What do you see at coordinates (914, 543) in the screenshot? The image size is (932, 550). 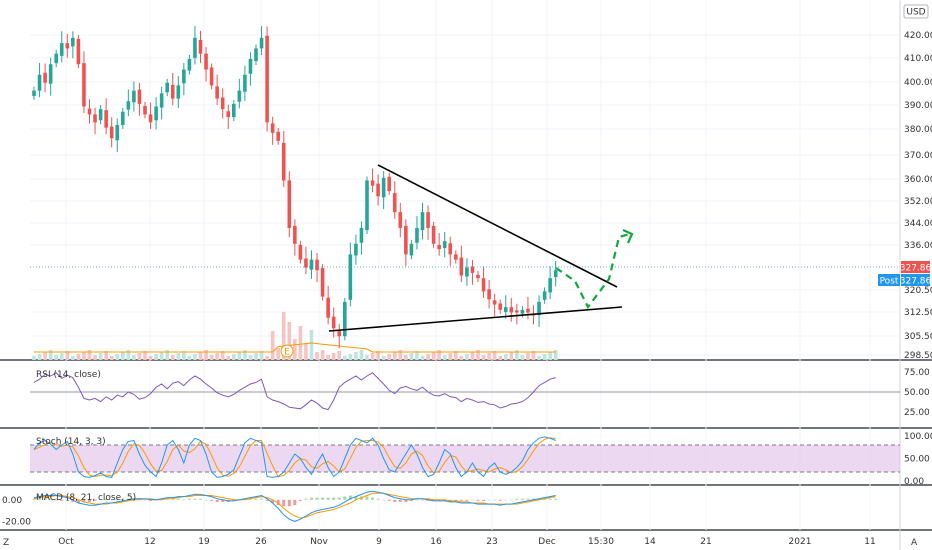 I see `footer-right-label: A` at bounding box center [914, 543].